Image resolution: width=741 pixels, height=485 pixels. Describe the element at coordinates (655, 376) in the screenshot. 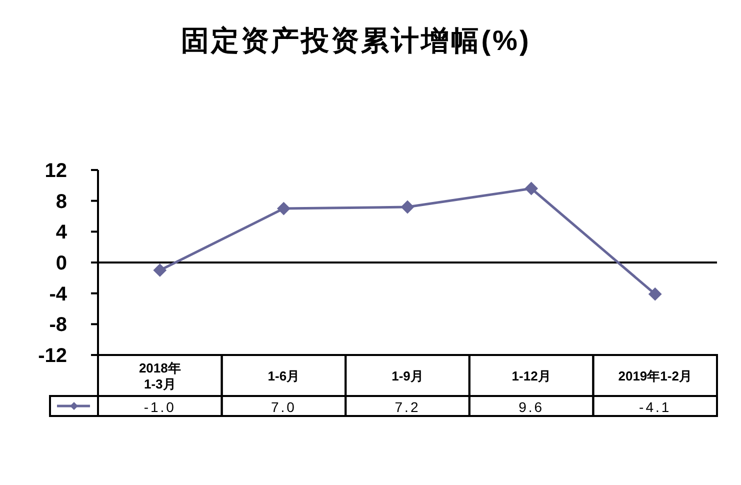

I see `x-tick-label: 2019年1-2月` at that location.